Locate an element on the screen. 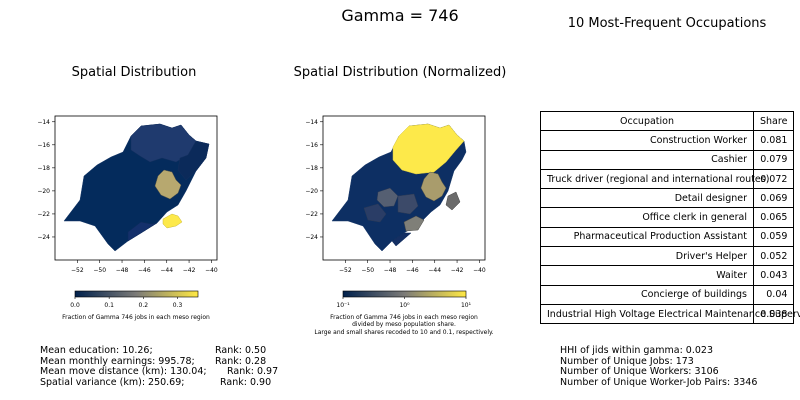 This screenshot has width=800, height=400. stat-label: Mean move distance (km): 130.04; is located at coordinates (123, 371).